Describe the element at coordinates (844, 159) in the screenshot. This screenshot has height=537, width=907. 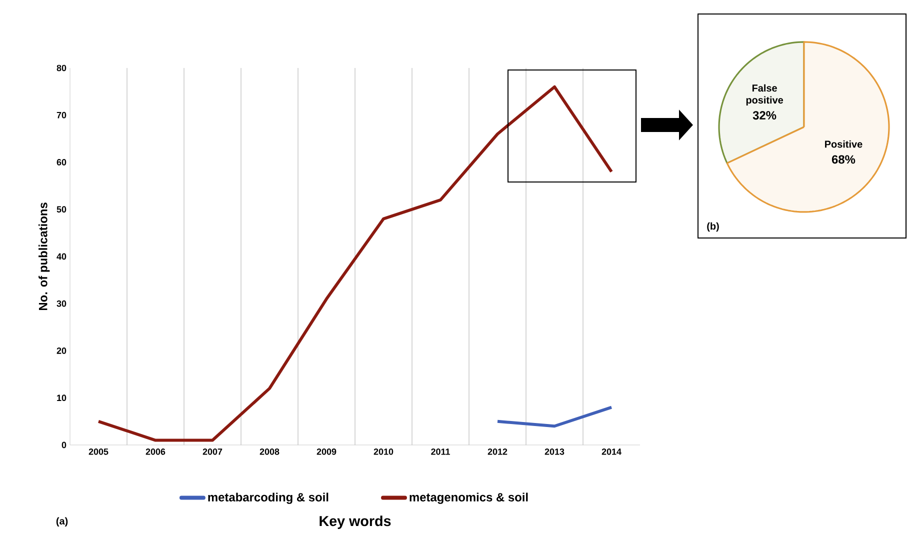
I see `data-label: 68%` at that location.